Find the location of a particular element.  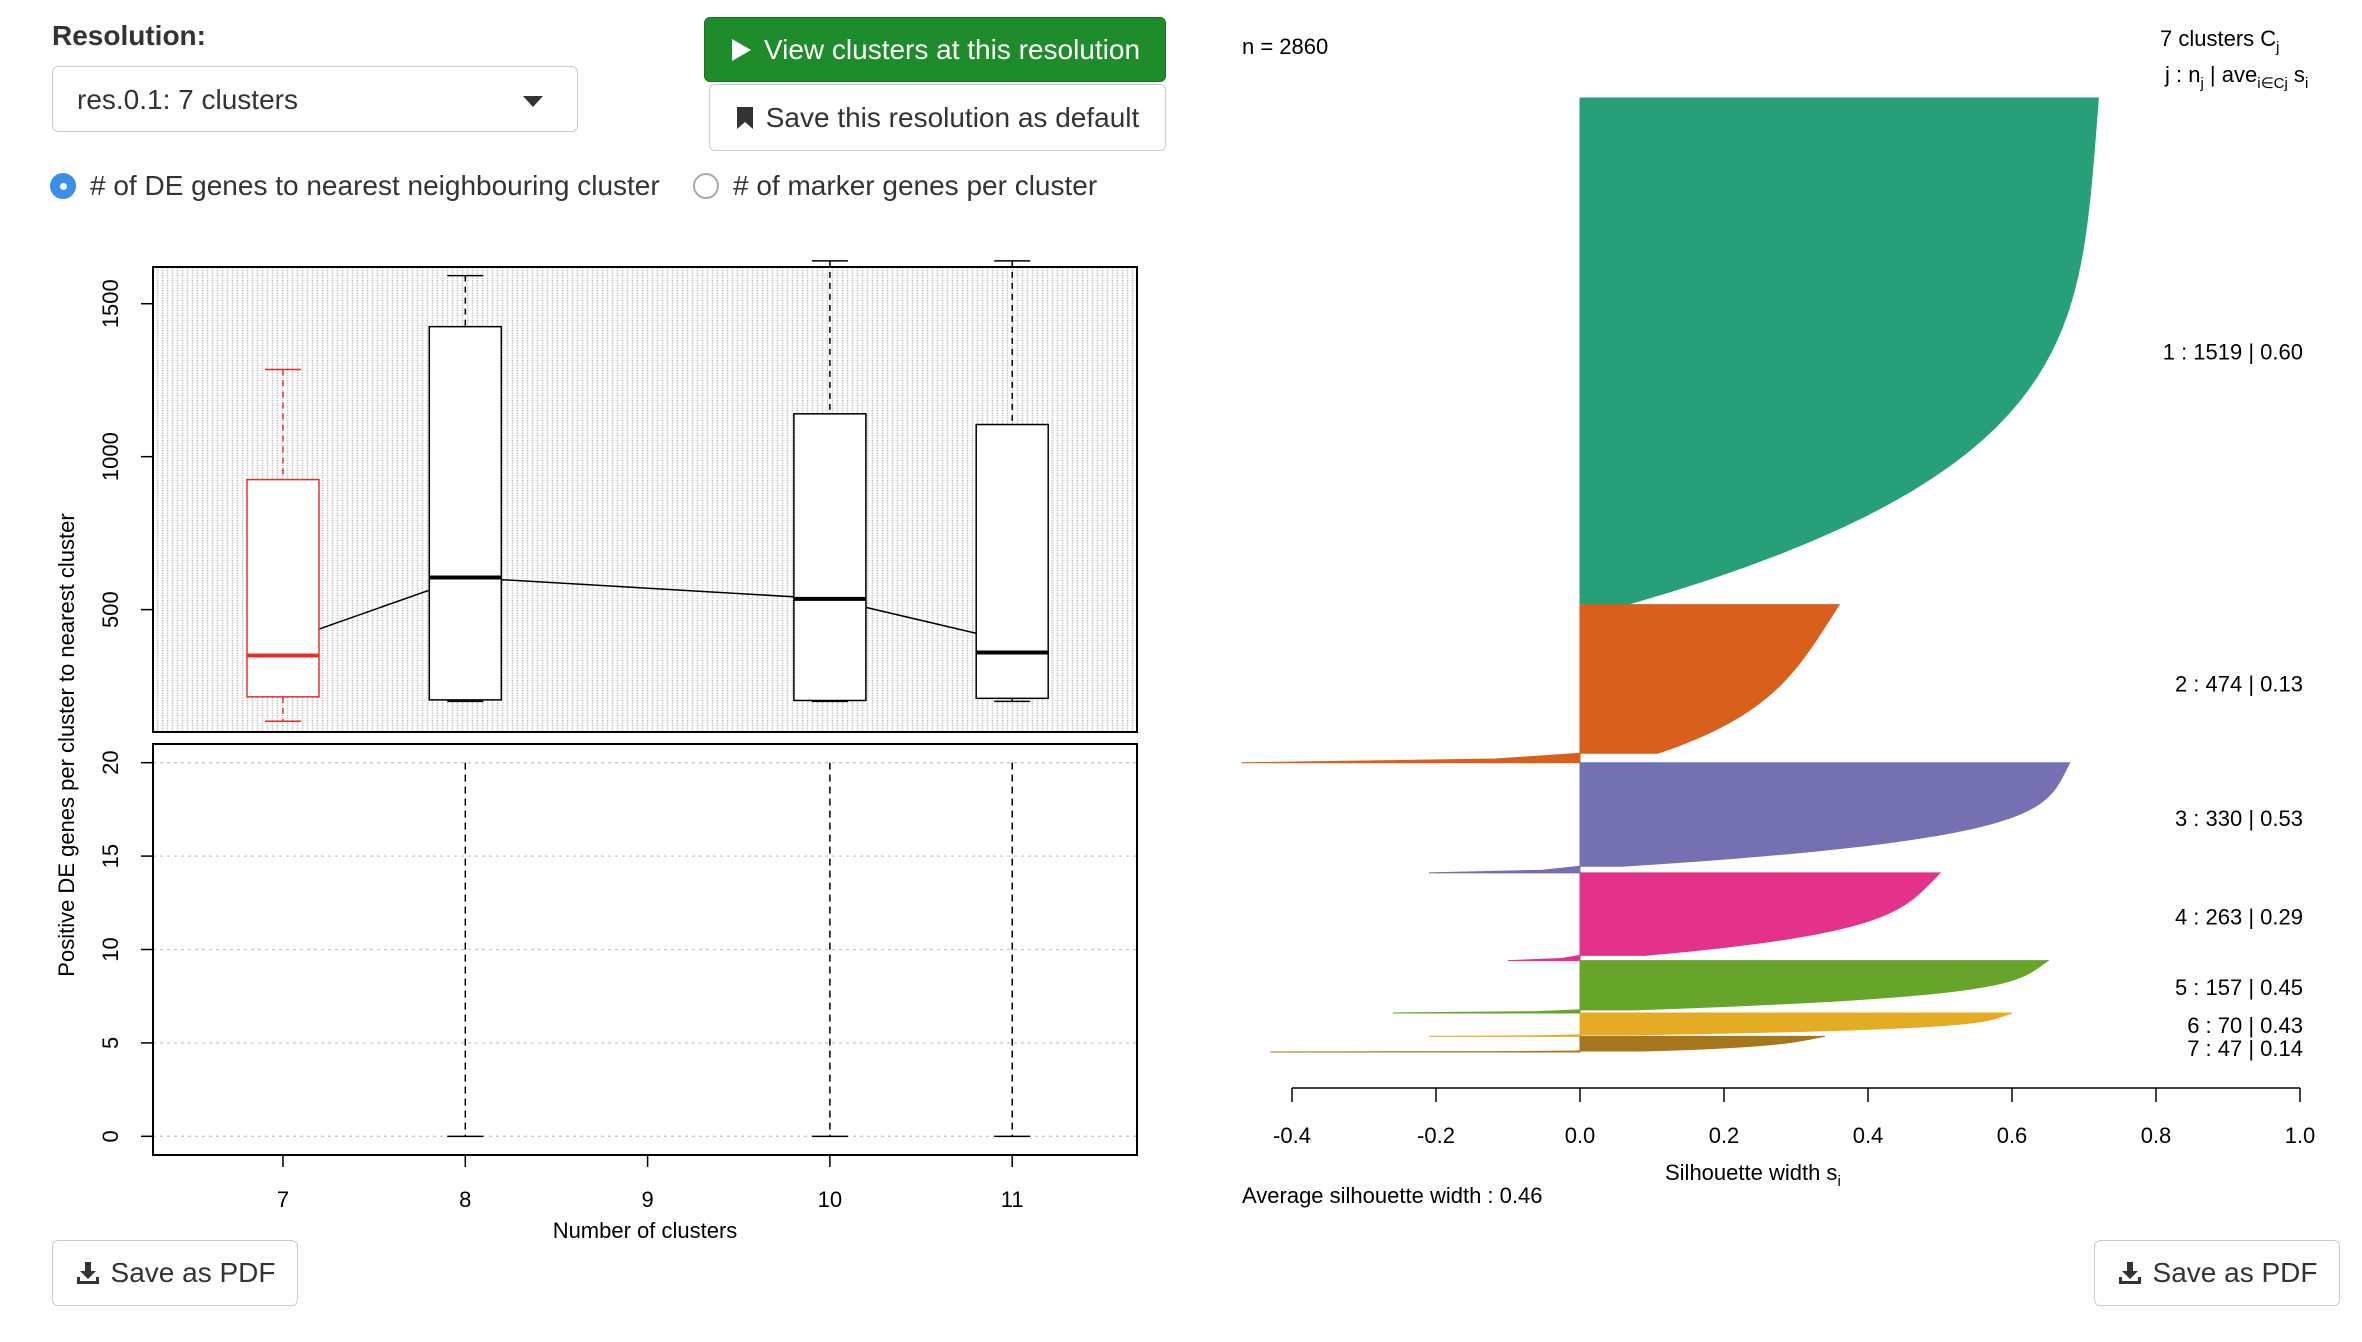

header-sub-nj: j is located at coordinates (2201, 83).